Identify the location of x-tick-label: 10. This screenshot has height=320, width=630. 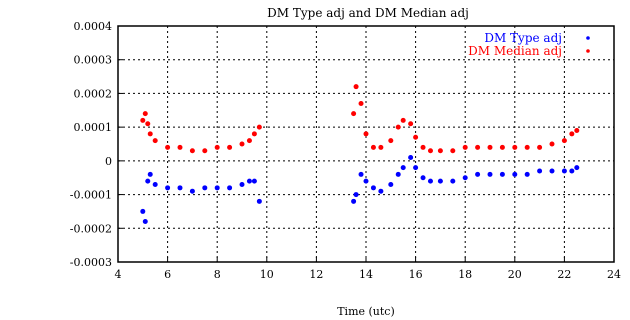
(267, 274).